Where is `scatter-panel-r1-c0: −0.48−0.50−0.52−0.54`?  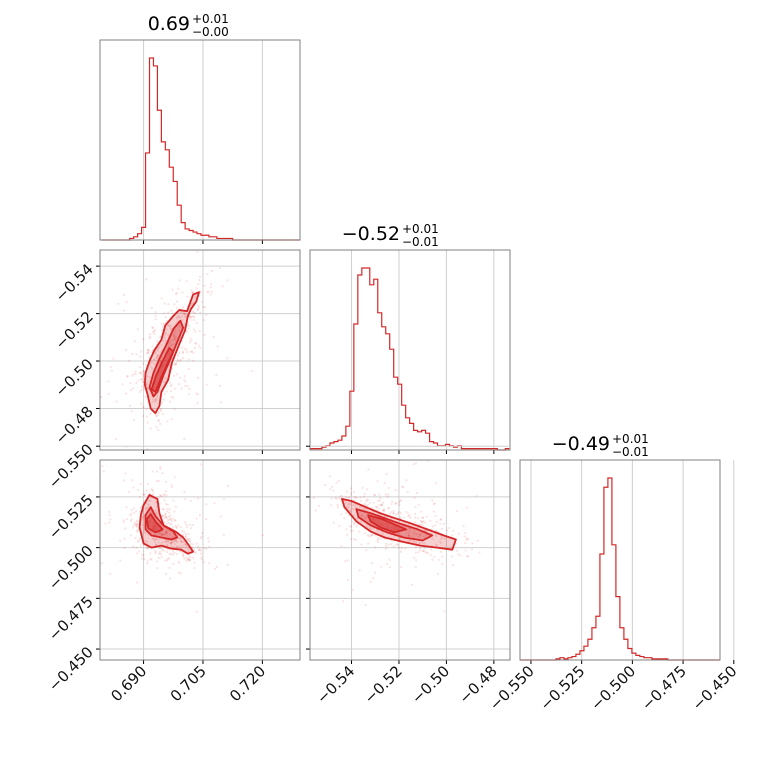 scatter-panel-r1-c0: −0.48−0.50−0.52−0.54 is located at coordinates (176, 353).